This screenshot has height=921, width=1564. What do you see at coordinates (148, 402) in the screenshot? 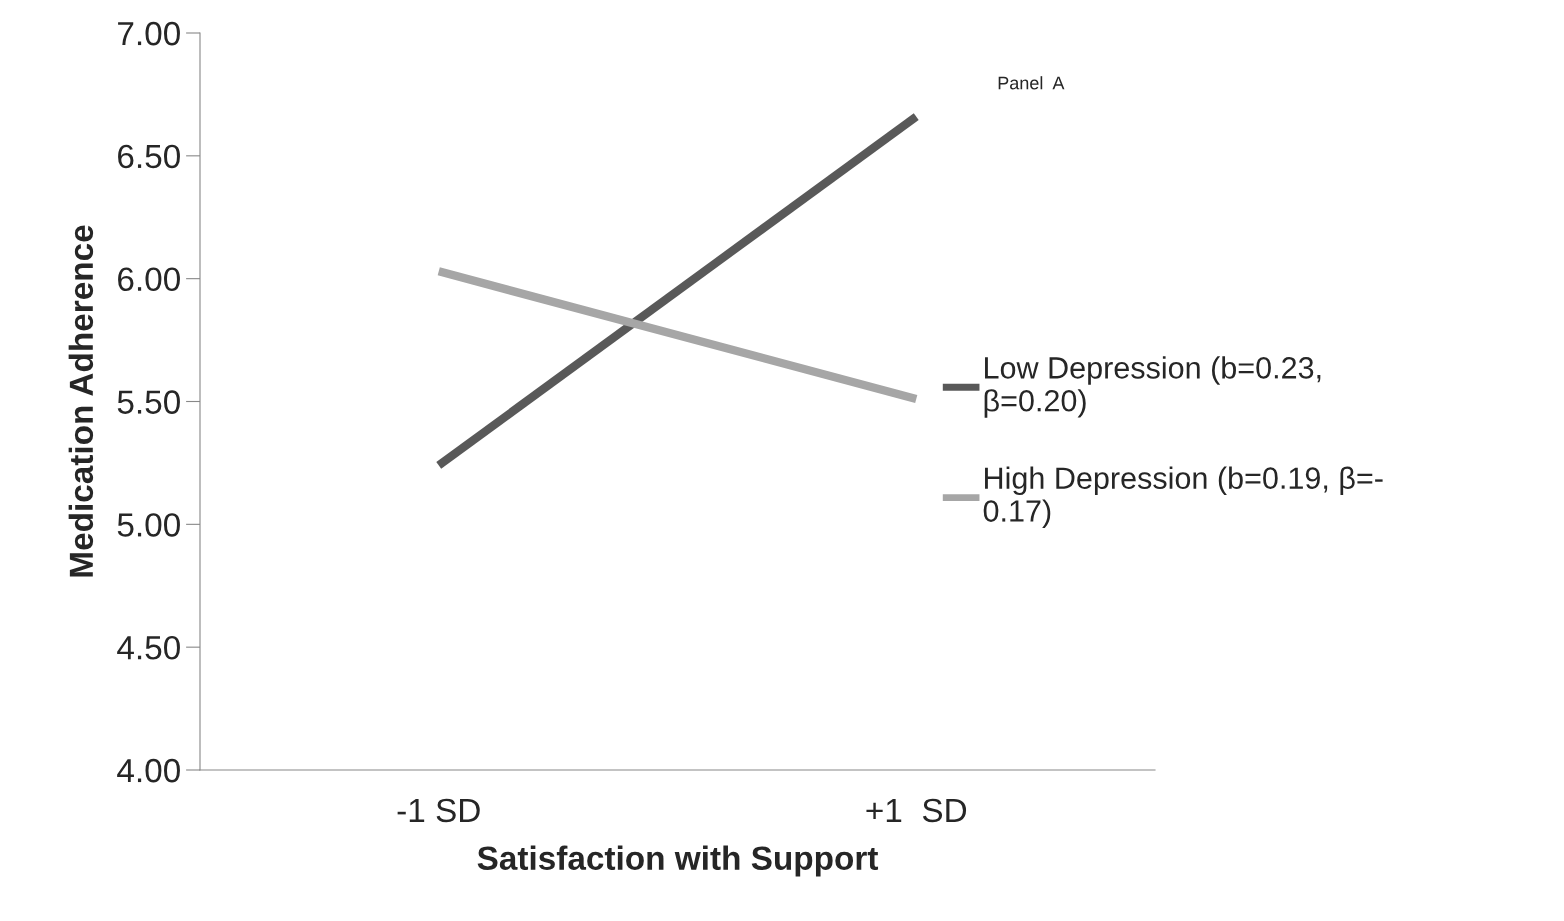
I see `y-tick-label: 5.50` at bounding box center [148, 402].